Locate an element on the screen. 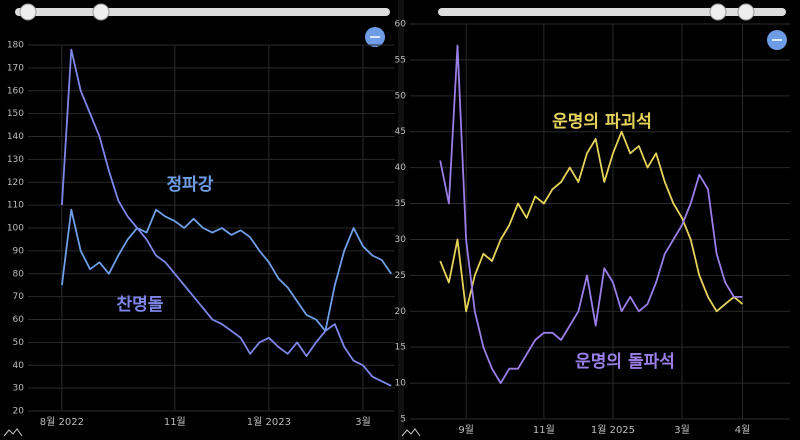  y-tick-label: 55 is located at coordinates (400, 60).